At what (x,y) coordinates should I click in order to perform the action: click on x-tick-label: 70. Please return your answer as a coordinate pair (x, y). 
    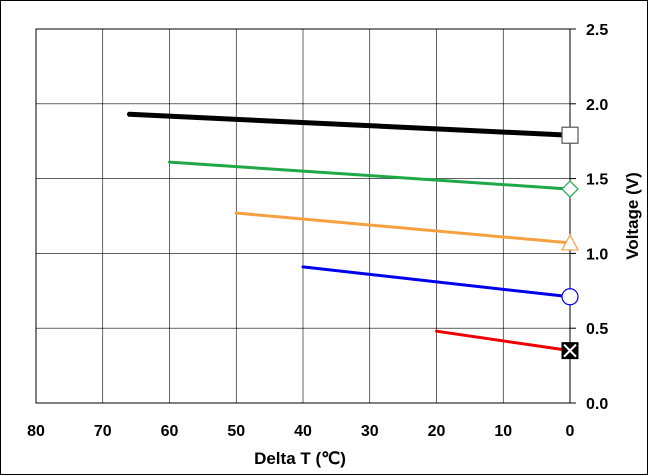
    Looking at the image, I should click on (103, 431).